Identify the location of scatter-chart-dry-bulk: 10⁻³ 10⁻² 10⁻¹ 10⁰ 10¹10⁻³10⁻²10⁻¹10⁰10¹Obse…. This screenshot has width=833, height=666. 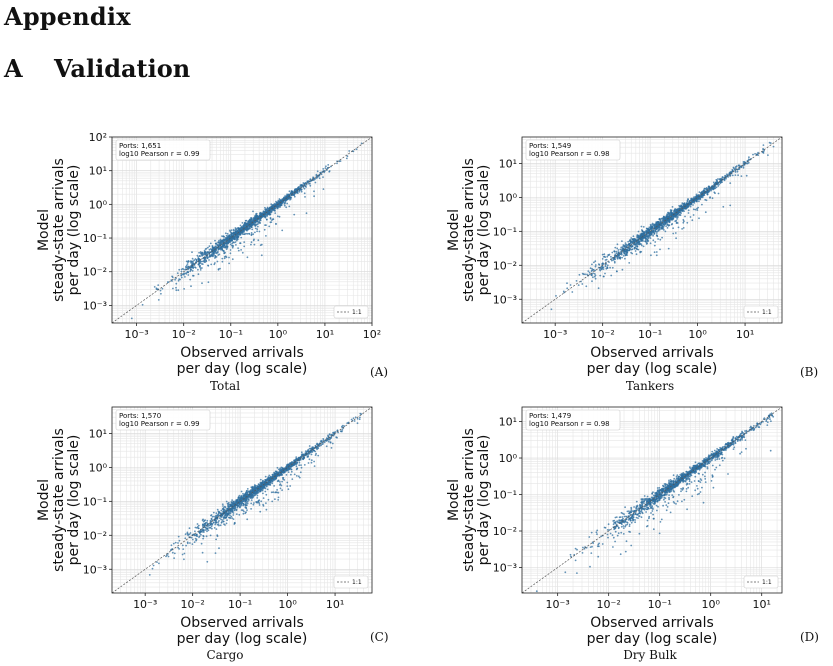
(614, 526).